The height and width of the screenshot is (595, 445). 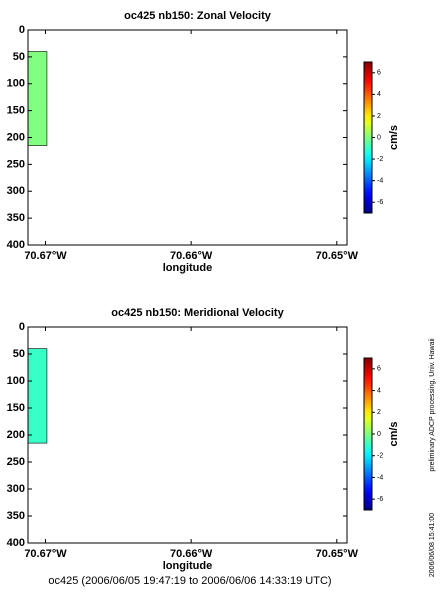 I want to click on chart-title: oc425 nb150: Zonal Velocity, so click(x=198, y=16).